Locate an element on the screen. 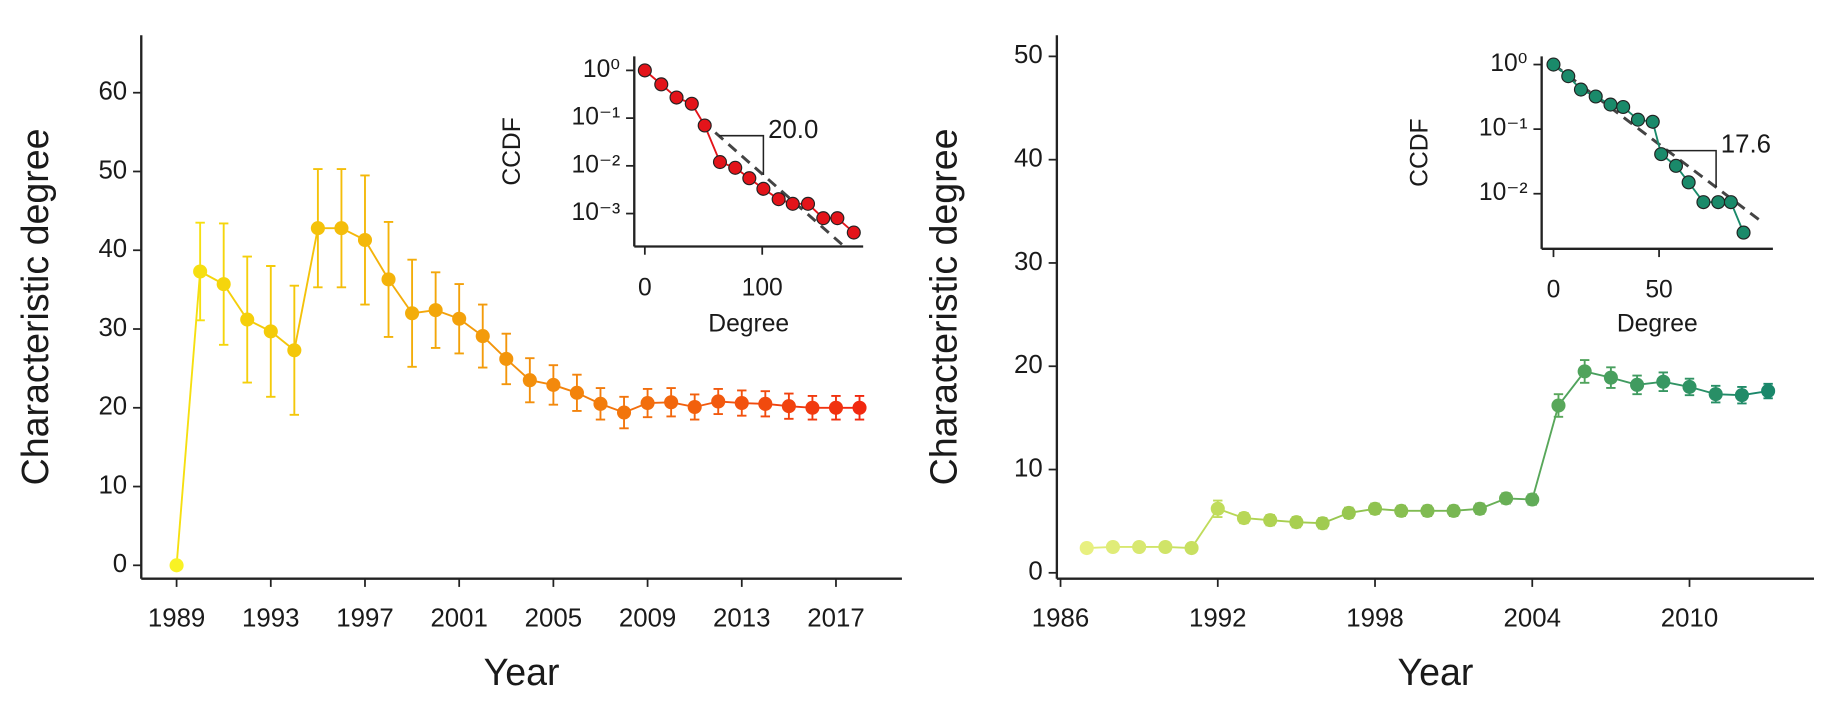  y-tick-label: 10⁻² is located at coordinates (1503, 192).